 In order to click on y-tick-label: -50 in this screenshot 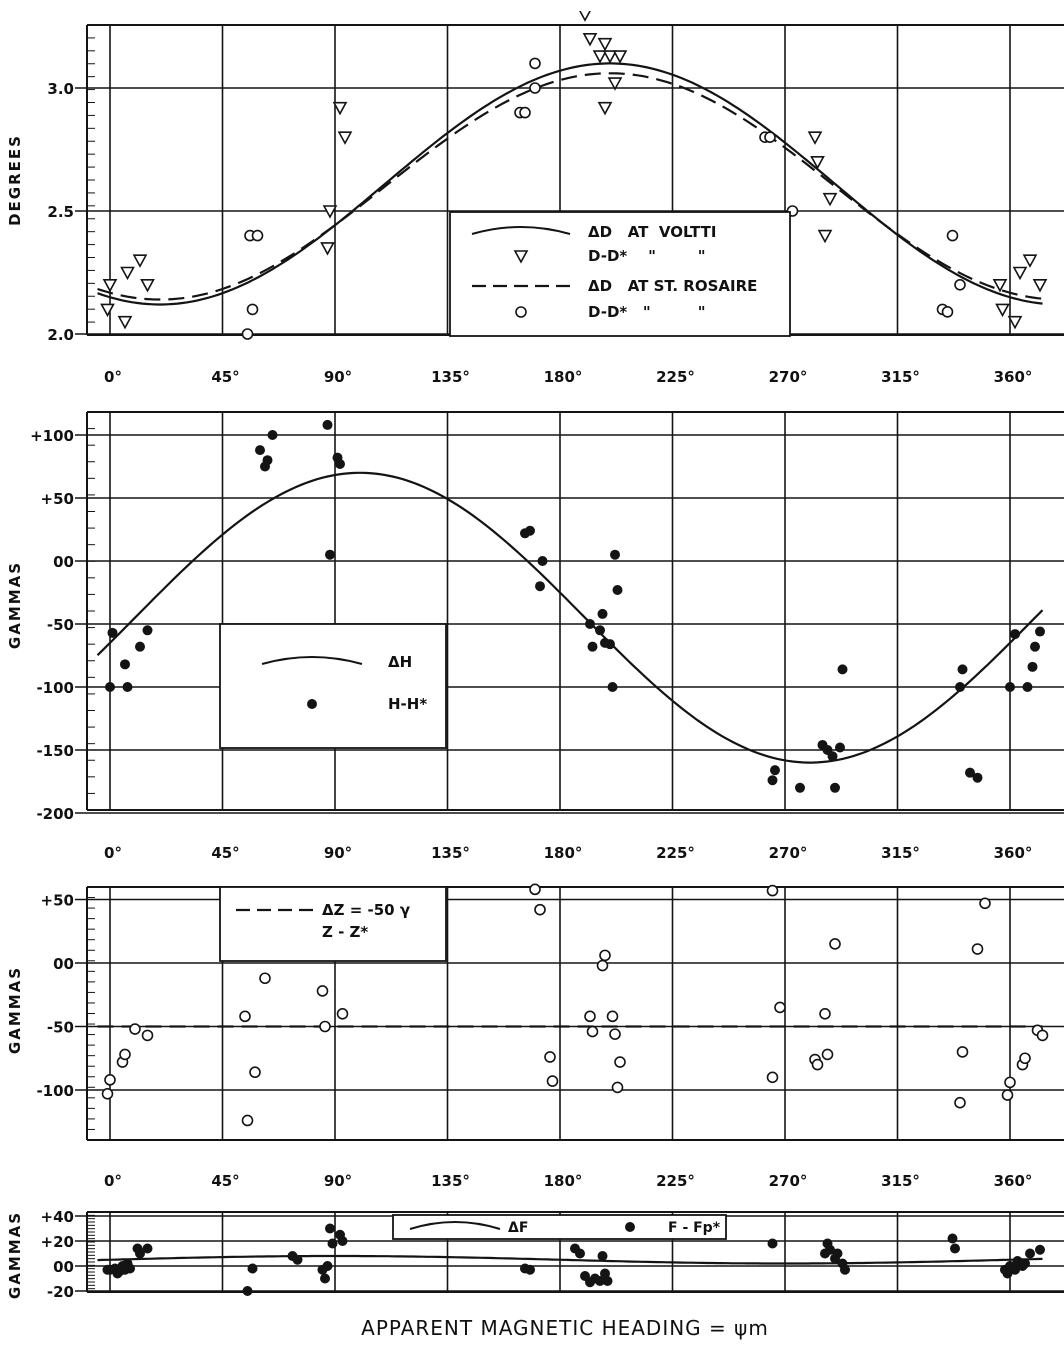, I will do `click(60, 625)`.